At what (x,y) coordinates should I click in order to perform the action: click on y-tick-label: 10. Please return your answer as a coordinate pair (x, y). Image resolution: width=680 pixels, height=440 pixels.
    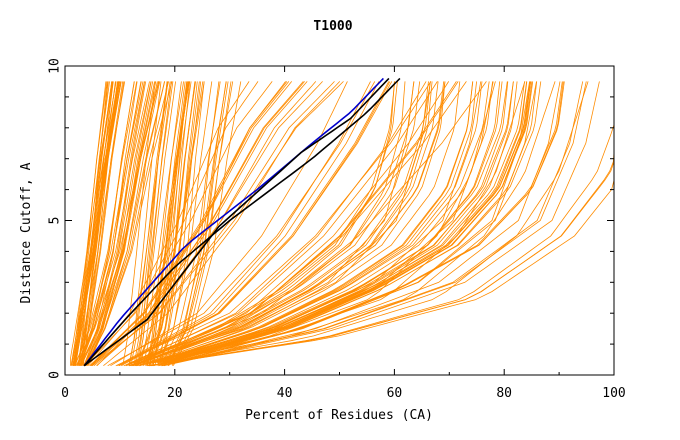
    Looking at the image, I should click on (55, 66).